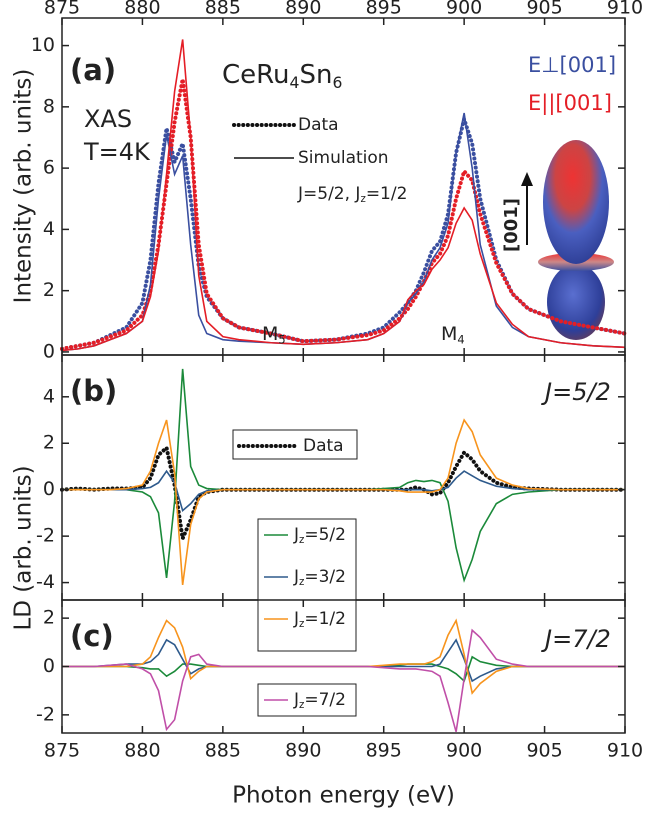 This screenshot has height=820, width=645. I want to click on subscript: 6, so click(337, 82).